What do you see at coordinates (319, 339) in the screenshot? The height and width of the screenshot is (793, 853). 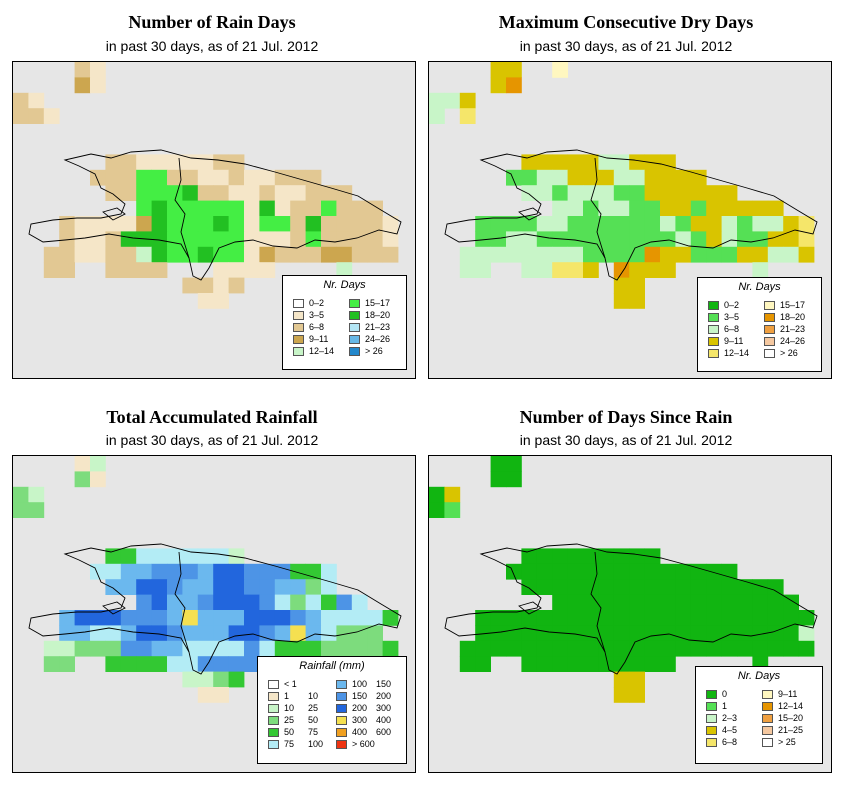 I see `legend-label: 9–11` at bounding box center [319, 339].